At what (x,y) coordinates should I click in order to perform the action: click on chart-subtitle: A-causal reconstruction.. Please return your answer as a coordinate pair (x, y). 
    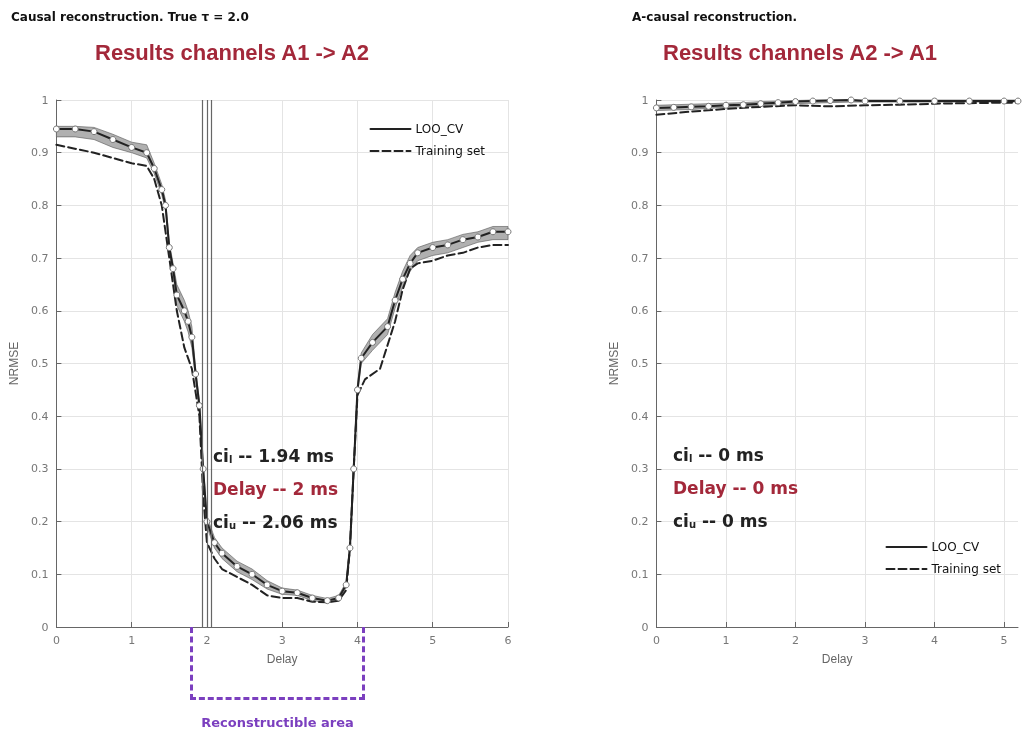
    Looking at the image, I should click on (715, 17).